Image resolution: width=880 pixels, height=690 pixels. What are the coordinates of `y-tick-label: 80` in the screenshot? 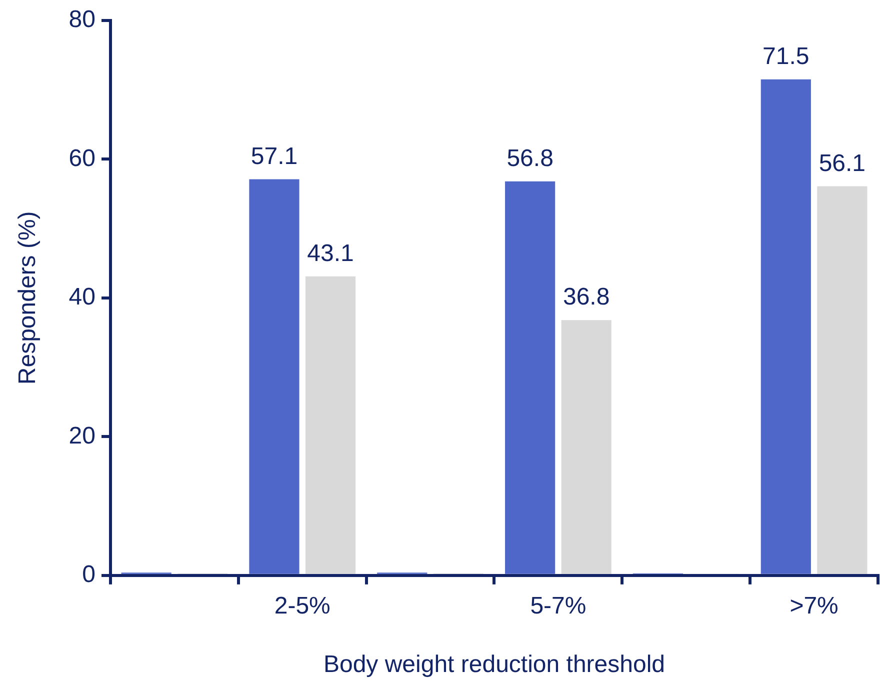 It's located at (82, 20).